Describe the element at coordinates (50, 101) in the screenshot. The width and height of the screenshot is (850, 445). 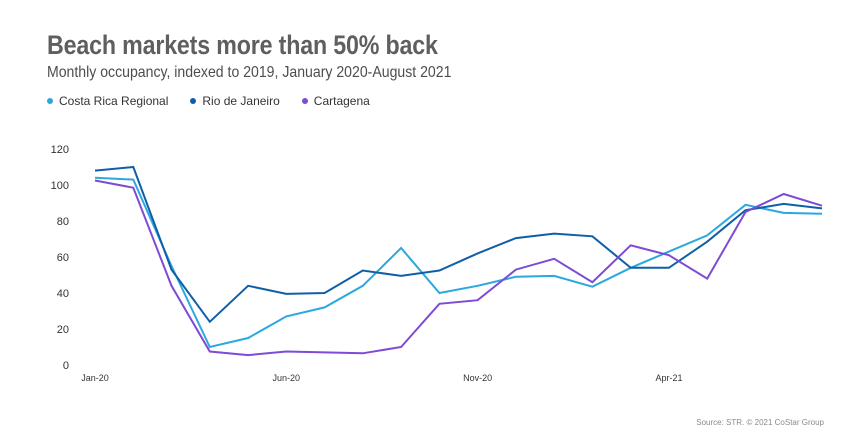
I see `legend-marker-costa-rica` at that location.